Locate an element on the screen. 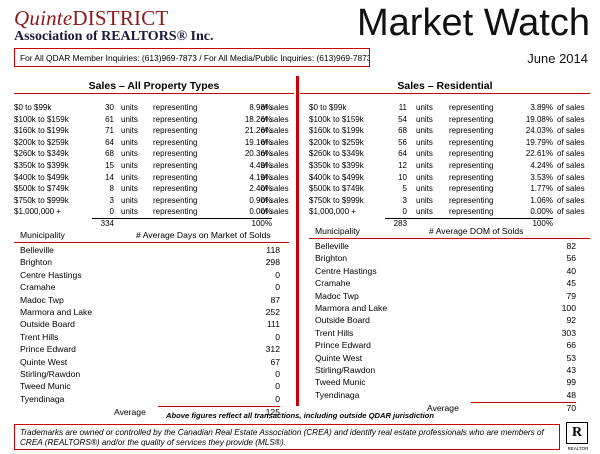 This screenshot has height=454, width=600. logo-wordmark: QuinteDISTRICT is located at coordinates (91, 18).